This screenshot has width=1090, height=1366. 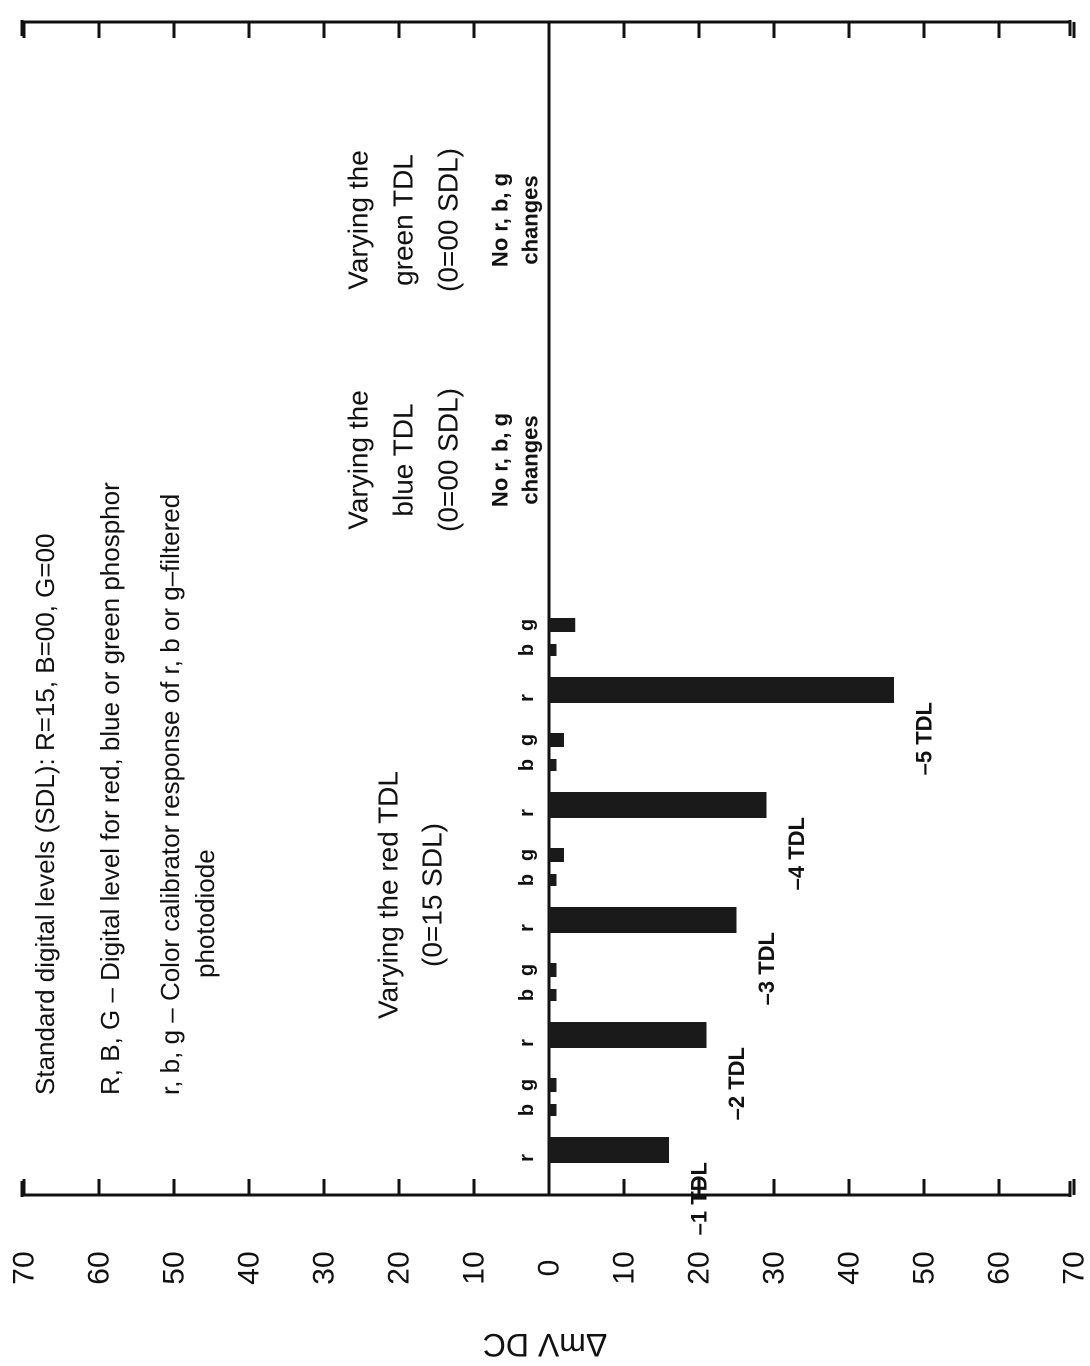 I want to click on cluster-label: –4 TDL, so click(x=796, y=853).